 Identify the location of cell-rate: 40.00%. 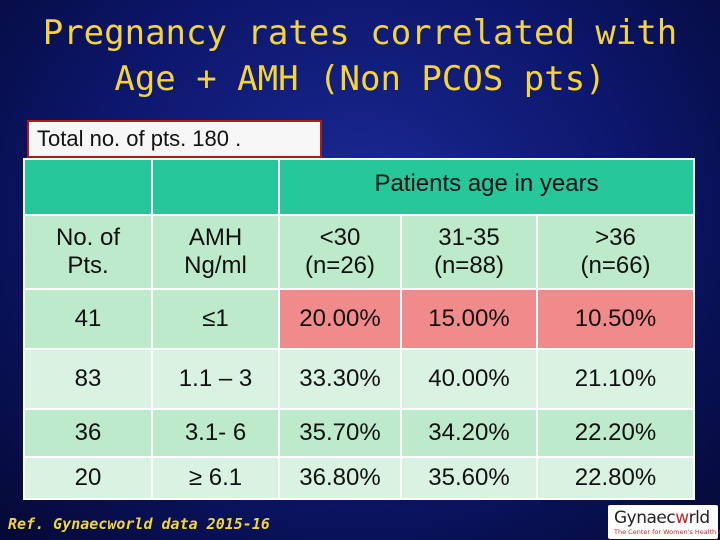
(469, 379).